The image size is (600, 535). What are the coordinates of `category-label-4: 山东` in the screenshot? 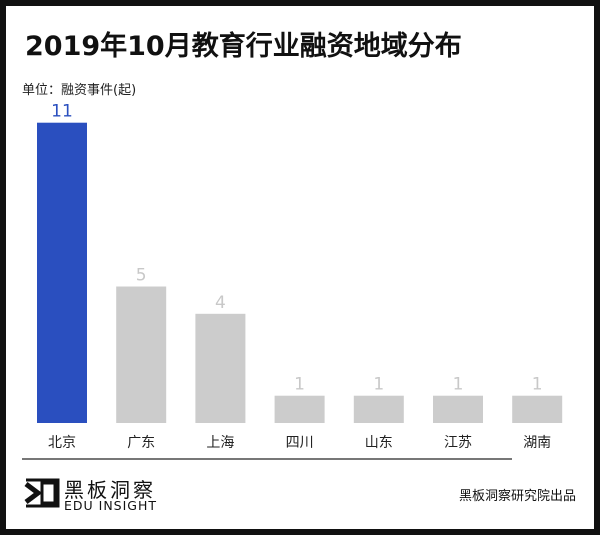 It's located at (379, 443).